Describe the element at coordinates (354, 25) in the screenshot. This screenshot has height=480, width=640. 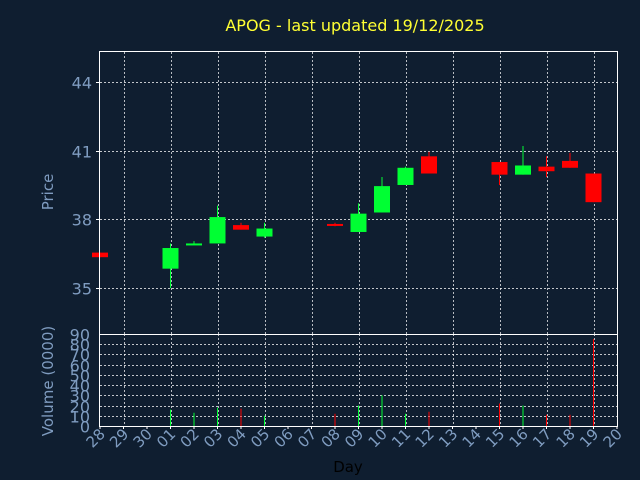
I see `chart-title: APOG - last updated 19/12/2025` at that location.